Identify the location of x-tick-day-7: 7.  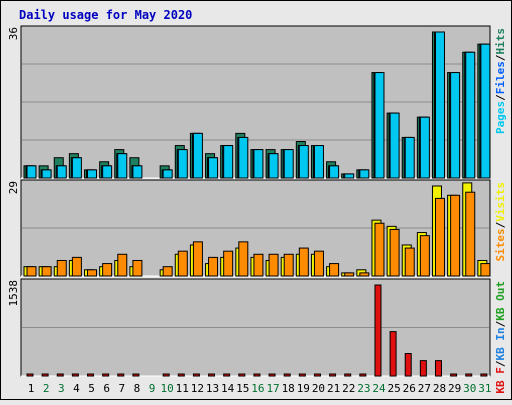
(121, 388).